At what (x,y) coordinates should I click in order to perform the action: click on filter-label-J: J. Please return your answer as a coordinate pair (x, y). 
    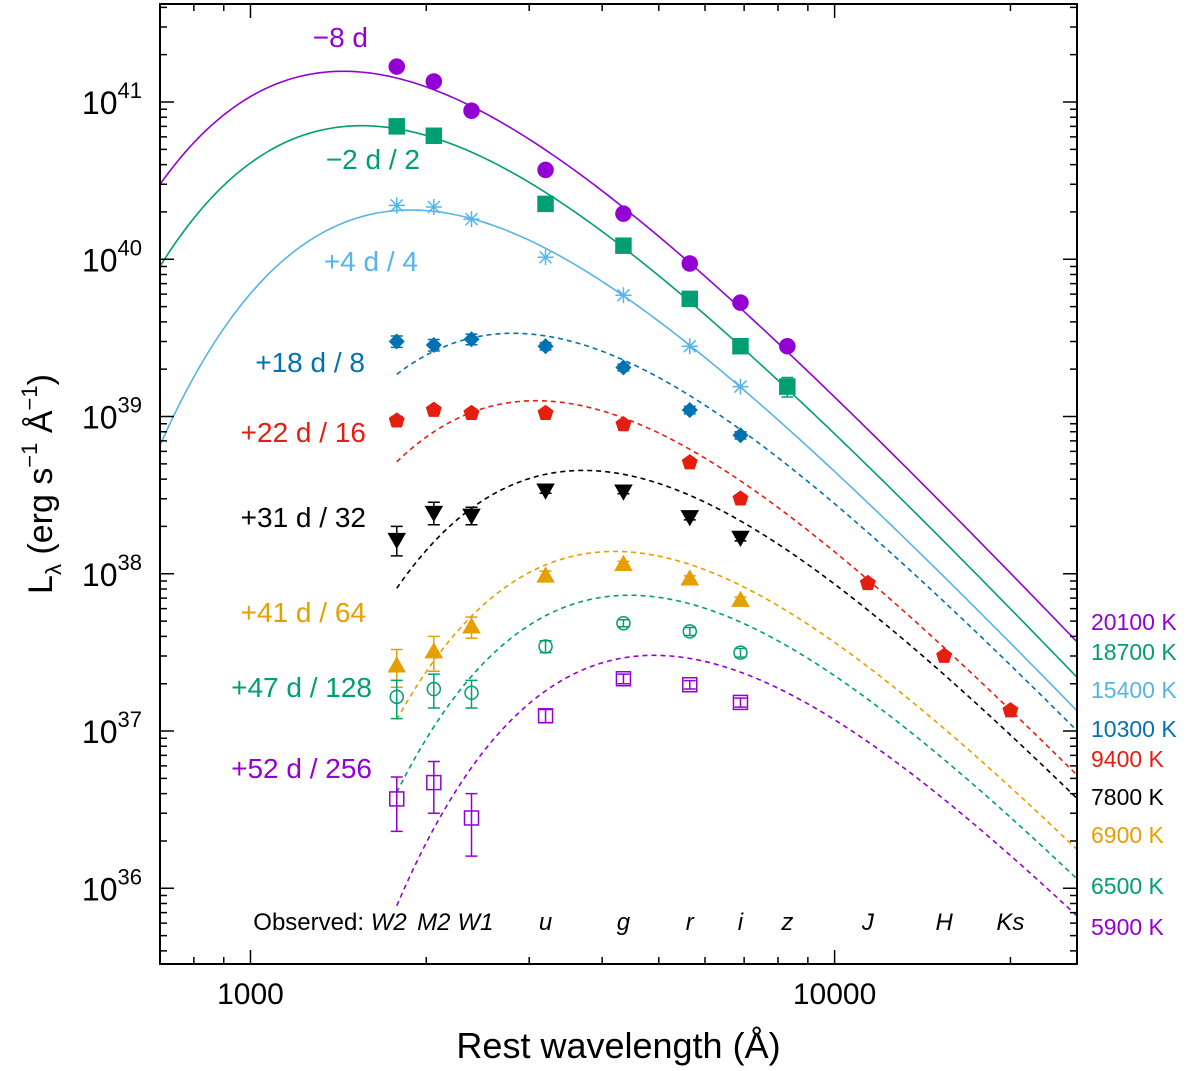
    Looking at the image, I should click on (868, 922).